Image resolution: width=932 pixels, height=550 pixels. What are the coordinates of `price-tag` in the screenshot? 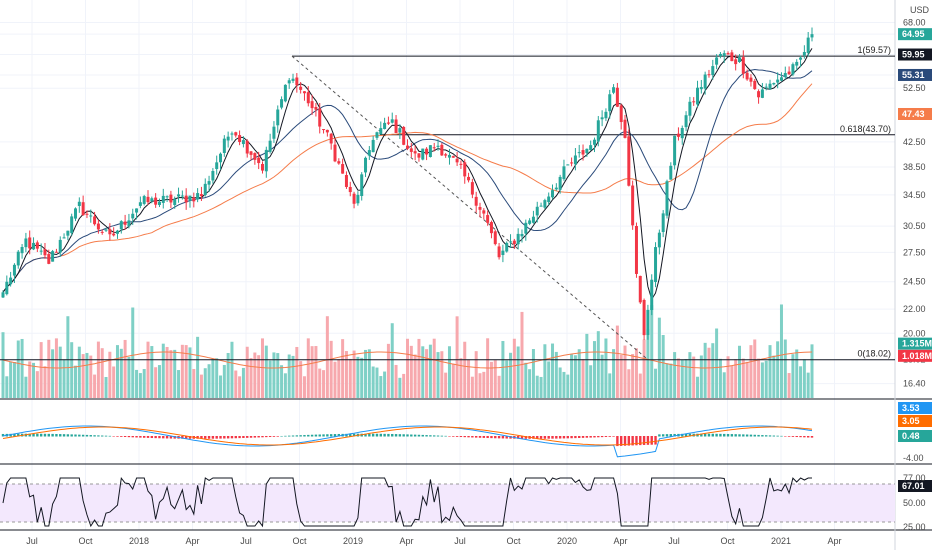 It's located at (915, 74).